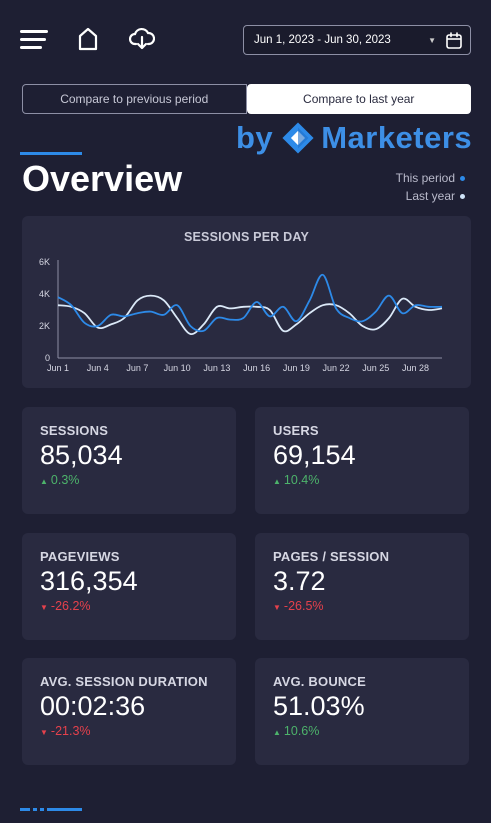 This screenshot has height=823, width=491. What do you see at coordinates (322, 40) in the screenshot?
I see `date-range-value: Jun 1, 2023 - Jun 30, 2023` at bounding box center [322, 40].